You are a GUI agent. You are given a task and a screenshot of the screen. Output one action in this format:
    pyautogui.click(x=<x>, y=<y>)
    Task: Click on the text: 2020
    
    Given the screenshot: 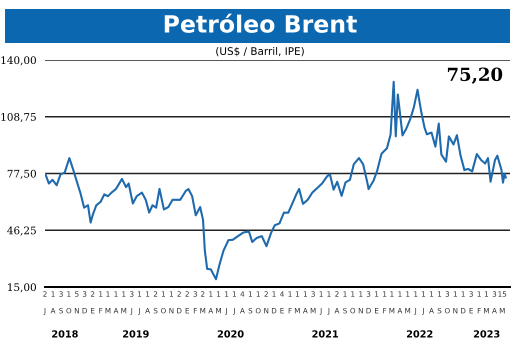 What is the action you would take?
    pyautogui.click(x=231, y=334)
    